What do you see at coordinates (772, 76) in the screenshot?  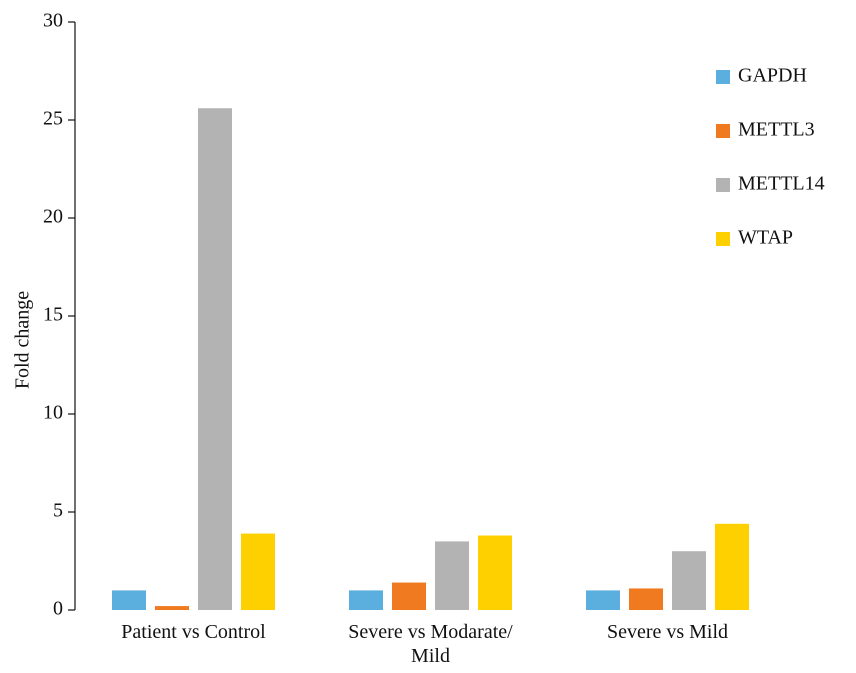 I see `legend-label: GAPDH` at bounding box center [772, 76].